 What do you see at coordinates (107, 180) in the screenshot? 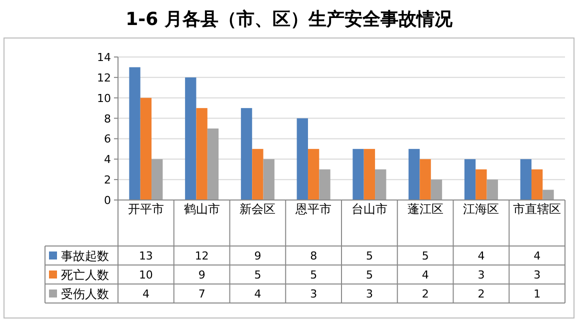
I see `y-tick-label: 2` at bounding box center [107, 180].